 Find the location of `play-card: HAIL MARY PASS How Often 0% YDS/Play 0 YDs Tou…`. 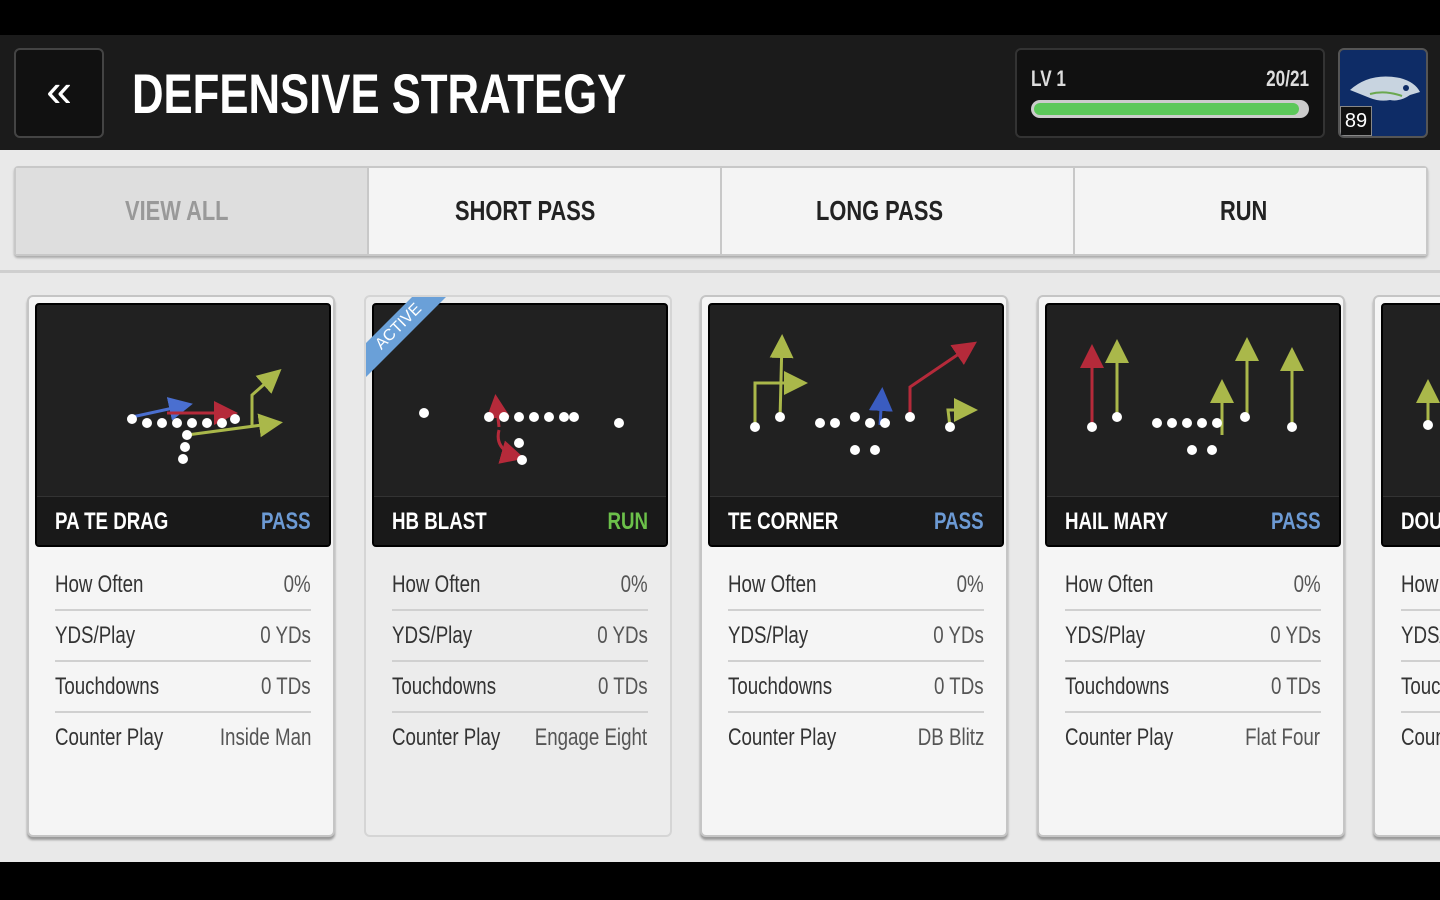

play-card: HAIL MARY PASS How Often 0% YDS/Play 0 YDs Tou… is located at coordinates (1190, 566).